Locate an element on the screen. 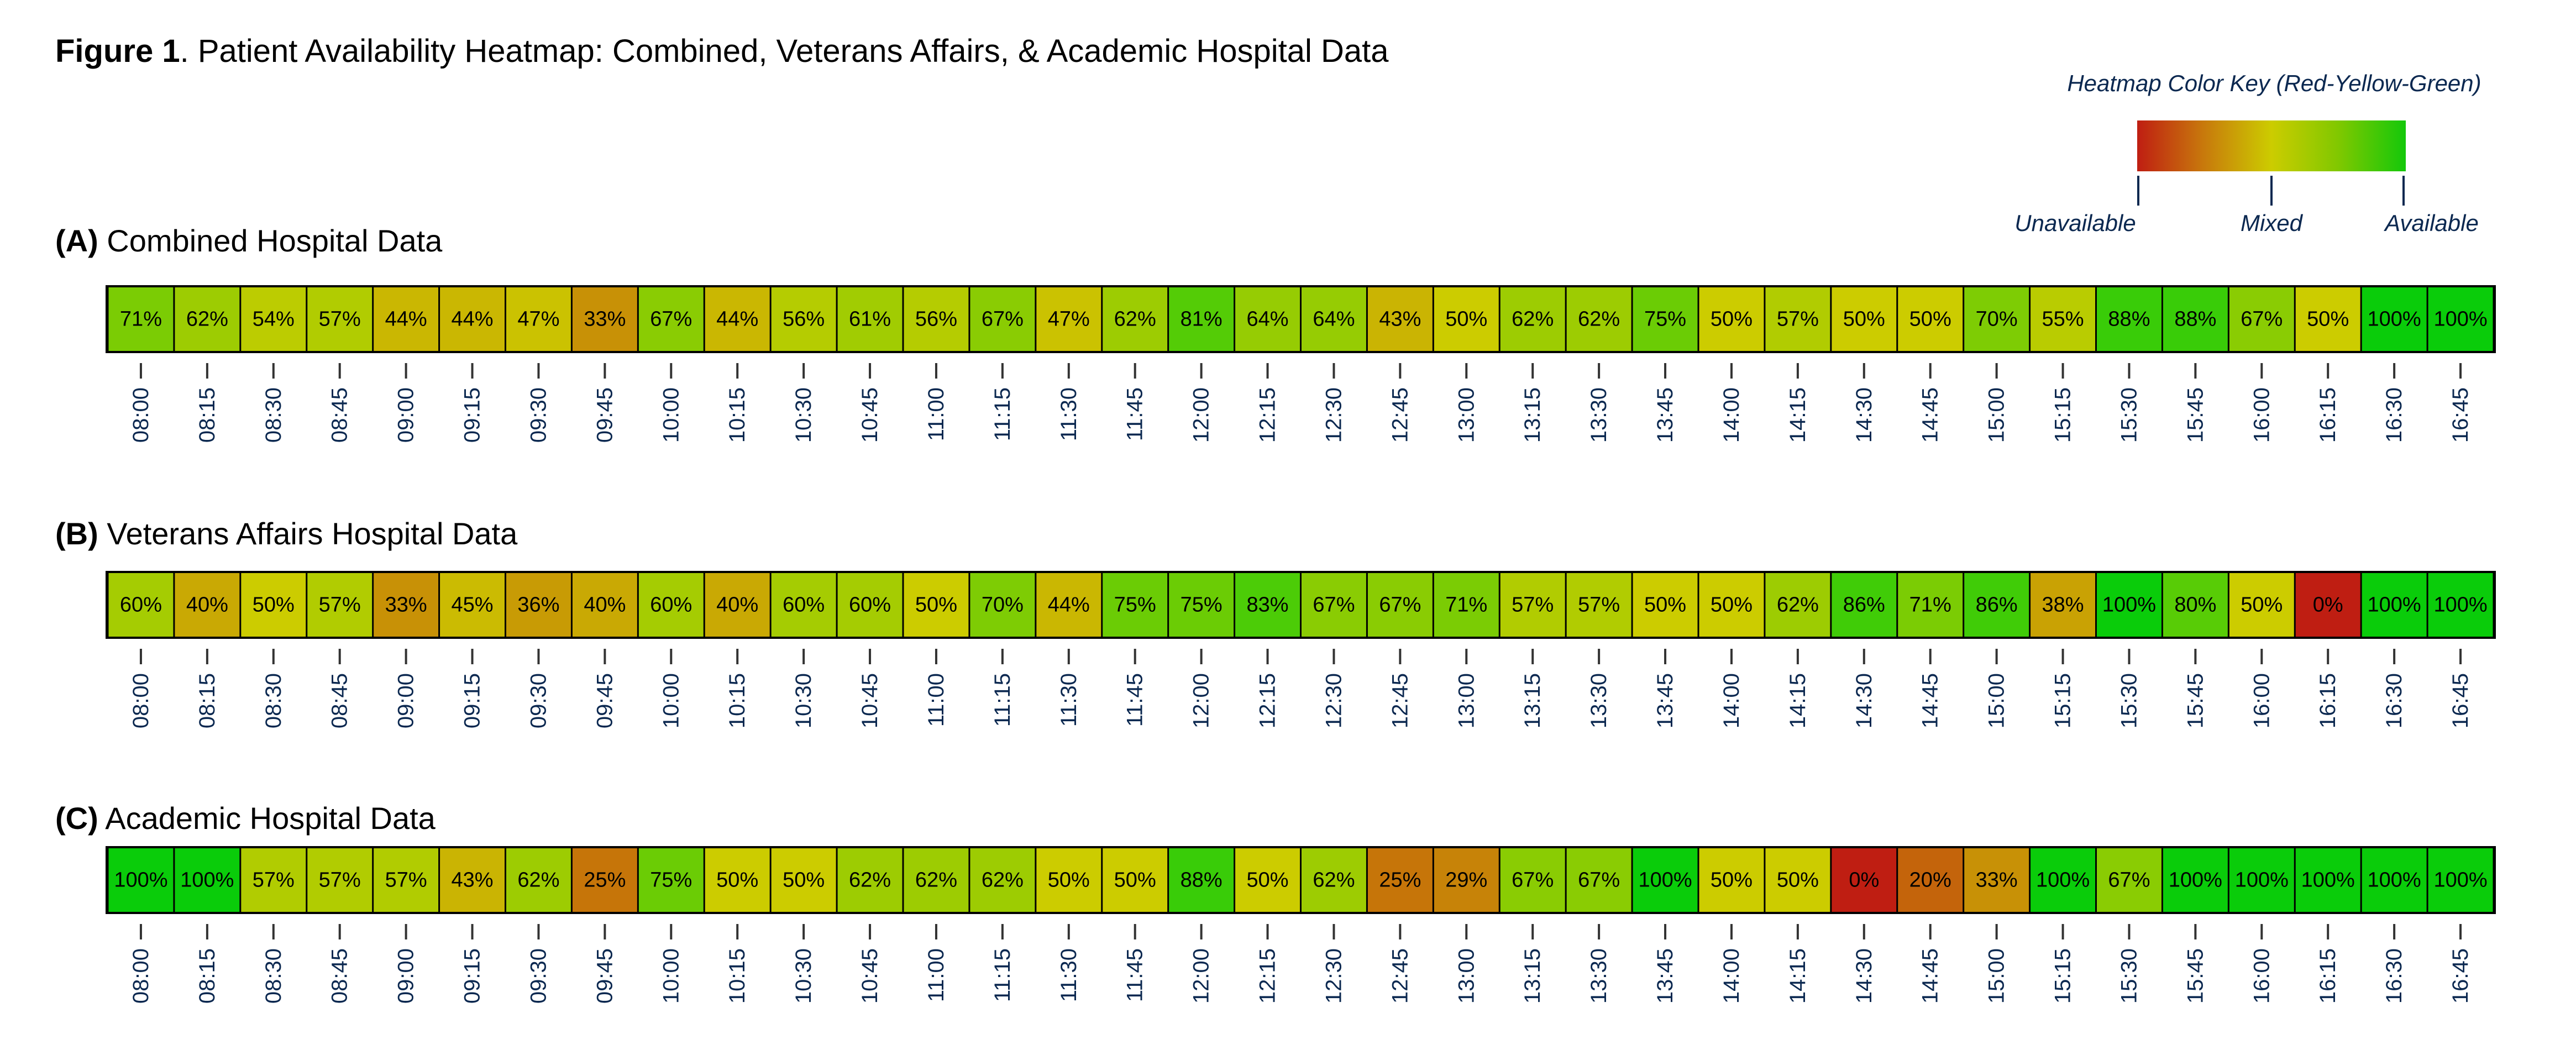  legend-label-unavailable: Unavailable is located at coordinates (2075, 223).